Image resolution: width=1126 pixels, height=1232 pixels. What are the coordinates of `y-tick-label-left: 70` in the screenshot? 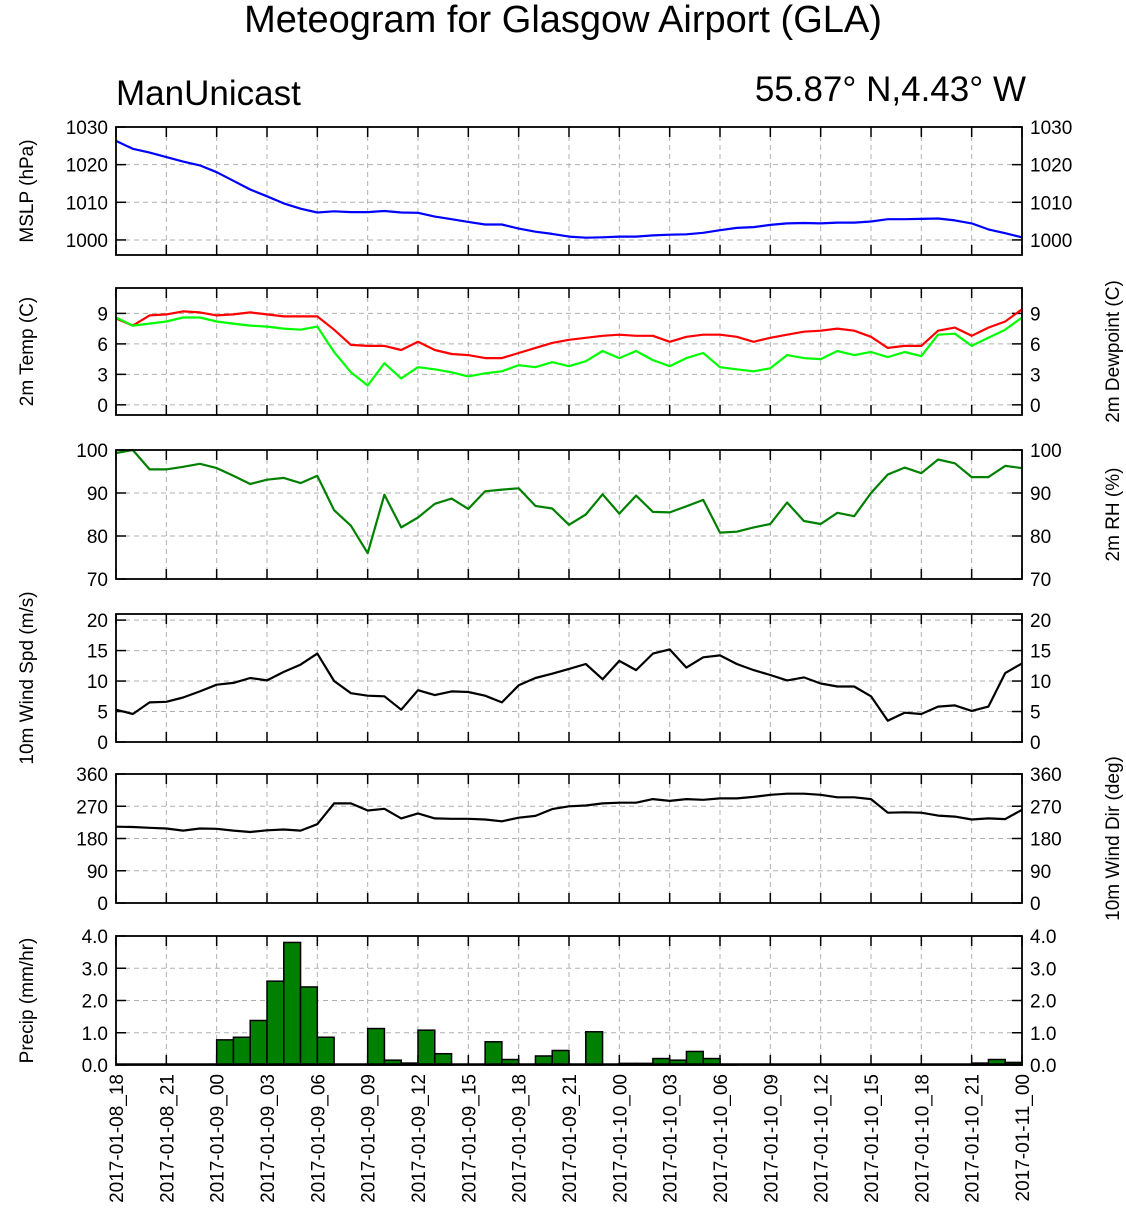 It's located at (97, 580).